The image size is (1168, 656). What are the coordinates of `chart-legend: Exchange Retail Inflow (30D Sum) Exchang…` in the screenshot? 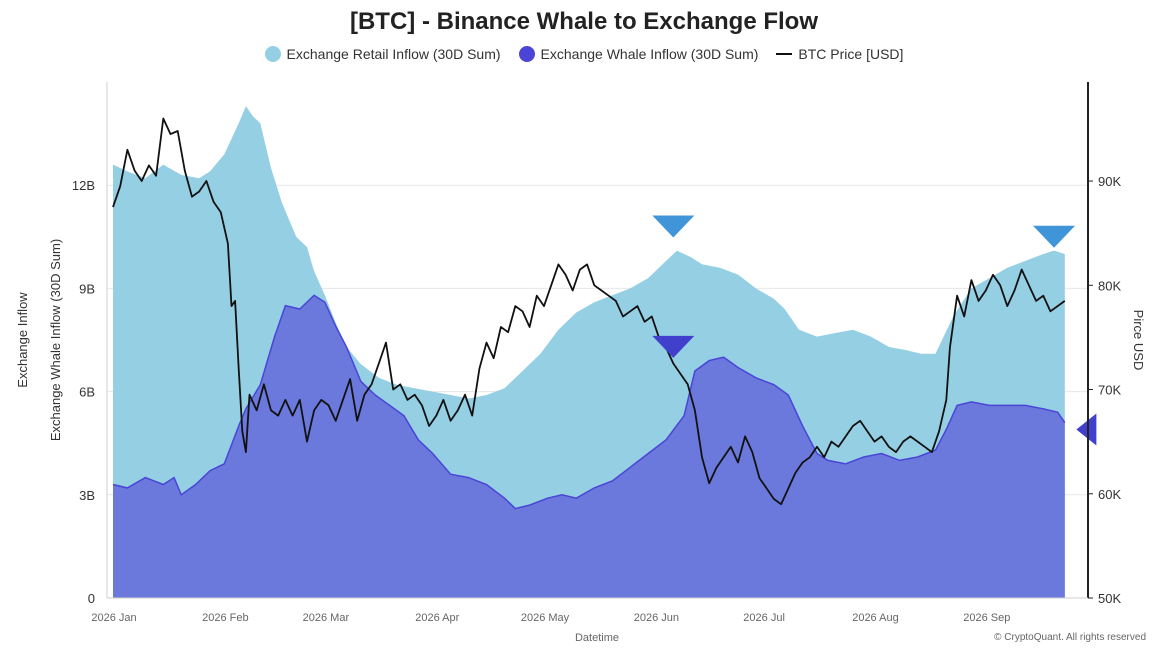 It's located at (584, 54).